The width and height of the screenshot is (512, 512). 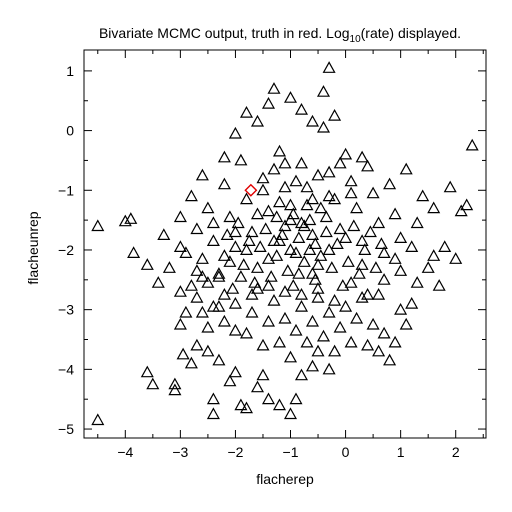 I want to click on x-tick-label: 0, so click(x=346, y=452).